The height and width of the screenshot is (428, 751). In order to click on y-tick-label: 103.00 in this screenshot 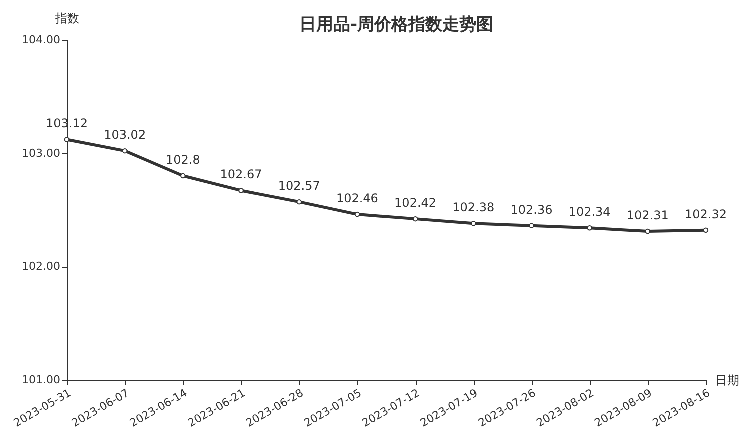, I will do `click(41, 153)`.